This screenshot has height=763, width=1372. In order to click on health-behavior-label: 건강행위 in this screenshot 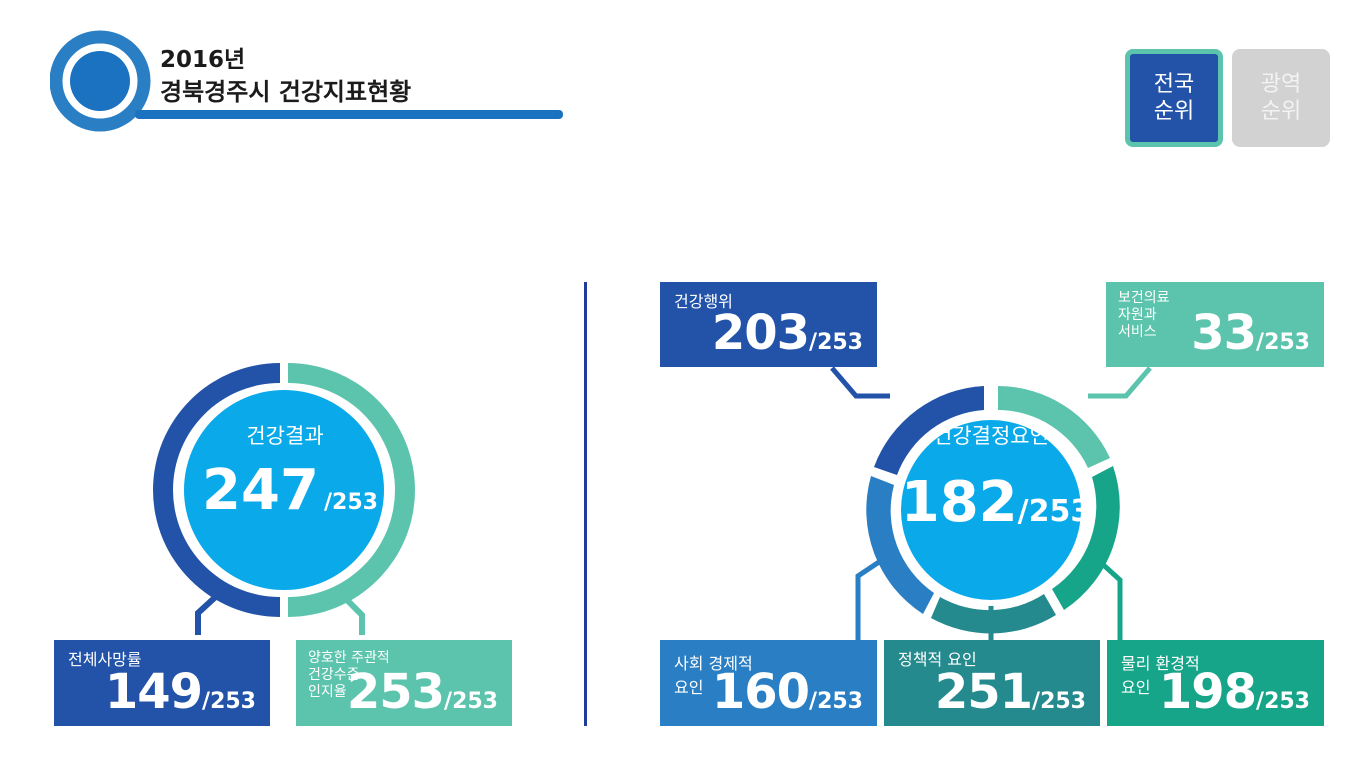, I will do `click(703, 301)`.